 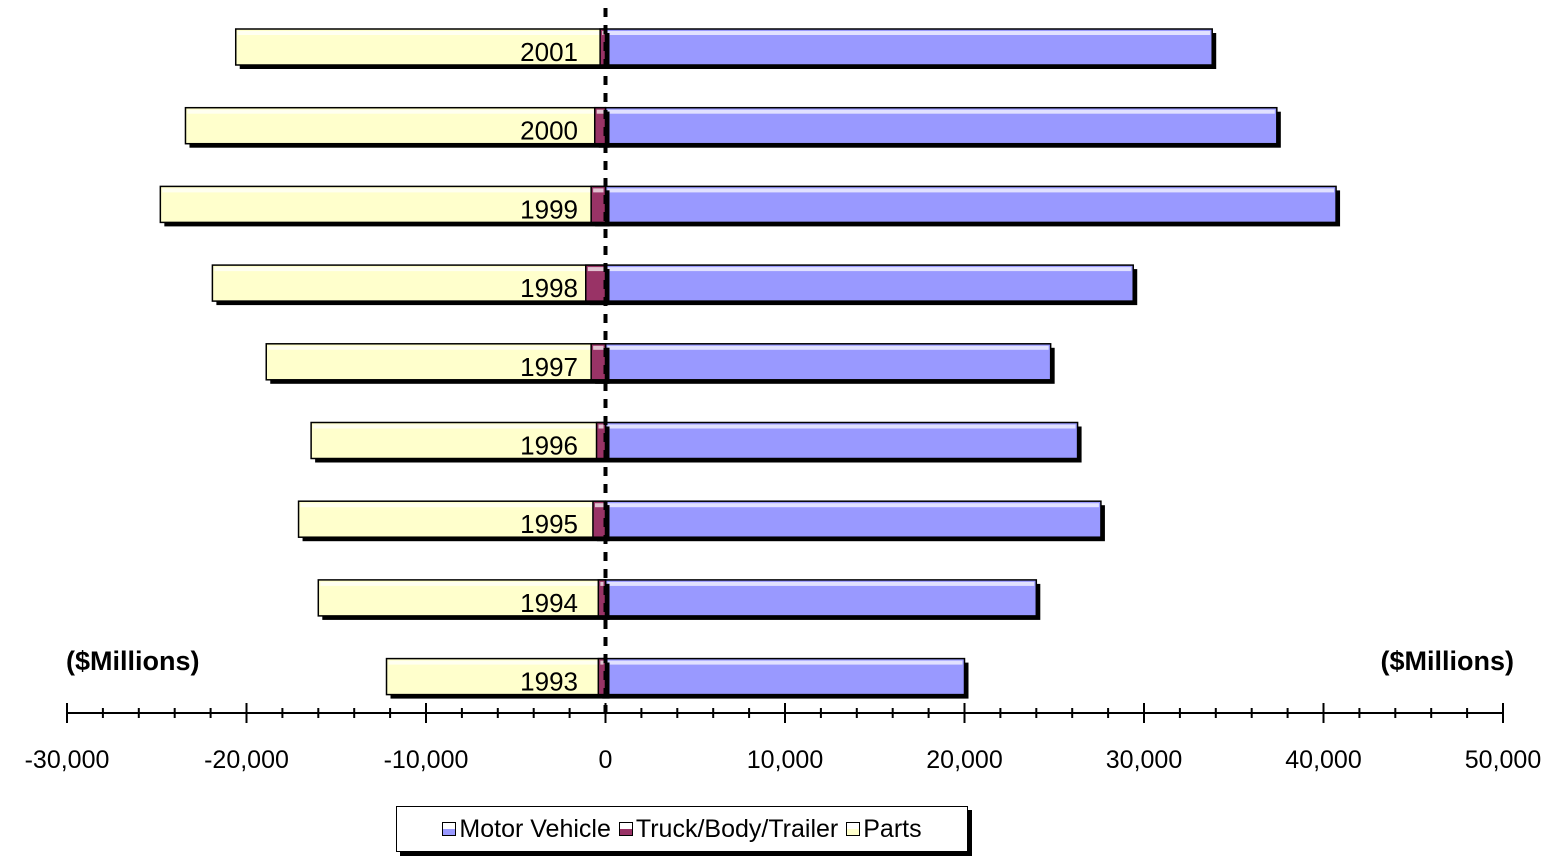 I want to click on bar-parts-1999-highlight, so click(x=383, y=190).